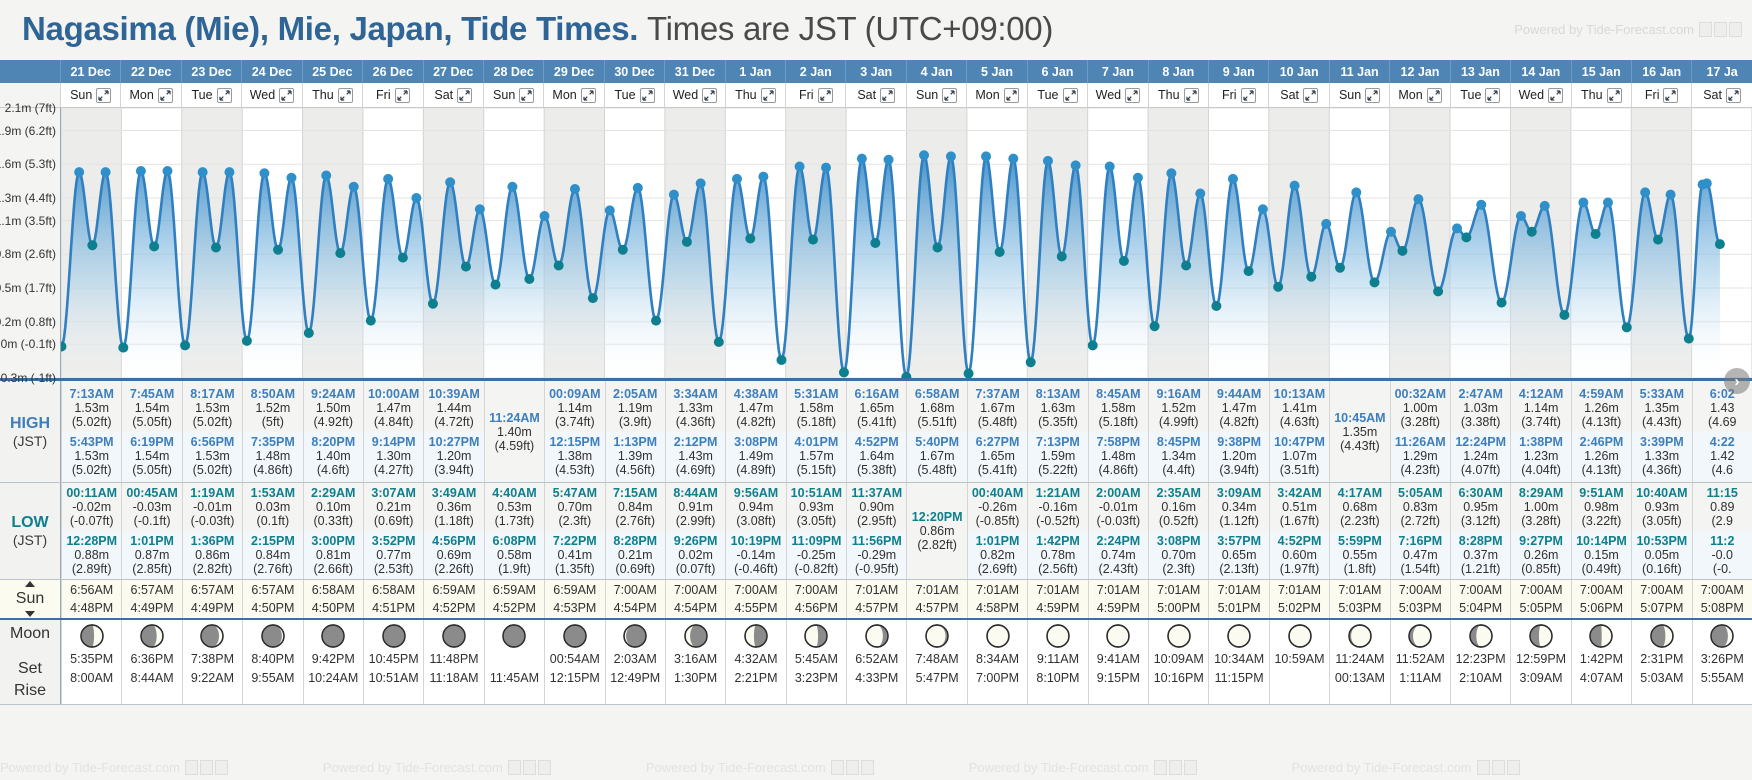 Image resolution: width=1752 pixels, height=780 pixels. What do you see at coordinates (1056, 71) in the screenshot?
I see `date-header-cell: 6 Jan` at bounding box center [1056, 71].